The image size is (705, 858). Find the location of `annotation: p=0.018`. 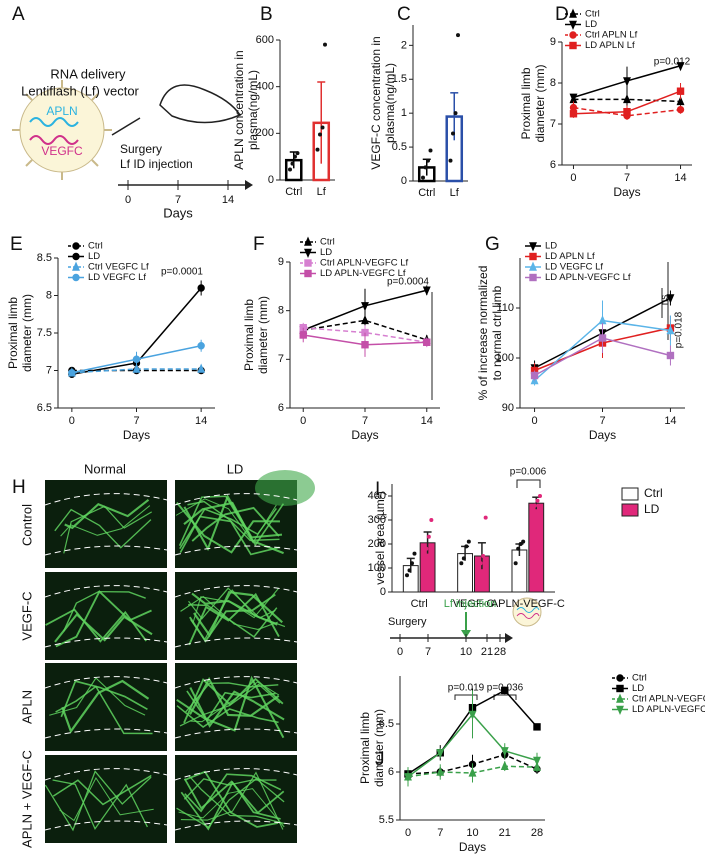

annotation: p=0.018 is located at coordinates (679, 329).